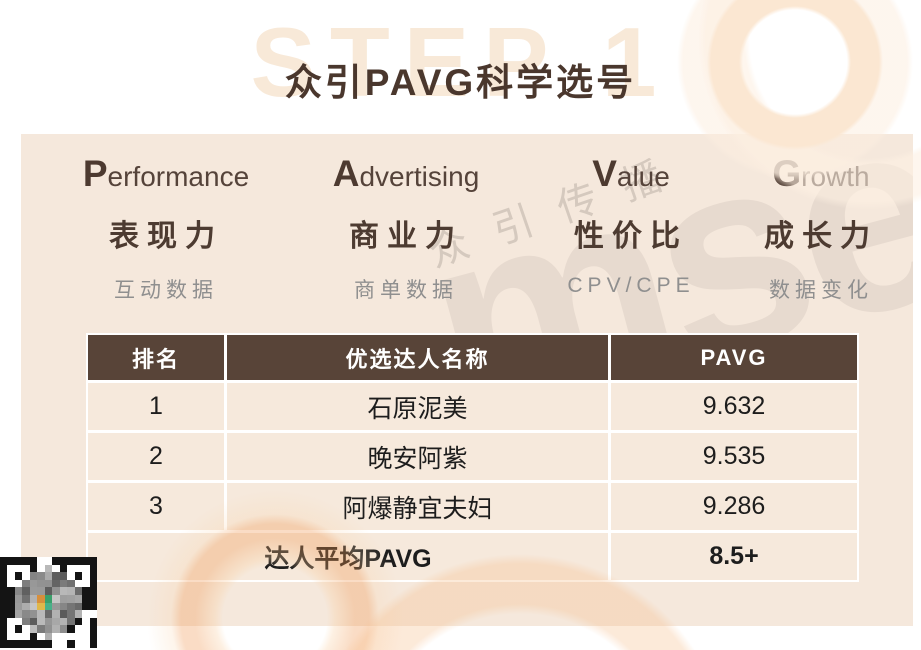 The image size is (921, 650). I want to click on pillar-initial: A, so click(346, 173).